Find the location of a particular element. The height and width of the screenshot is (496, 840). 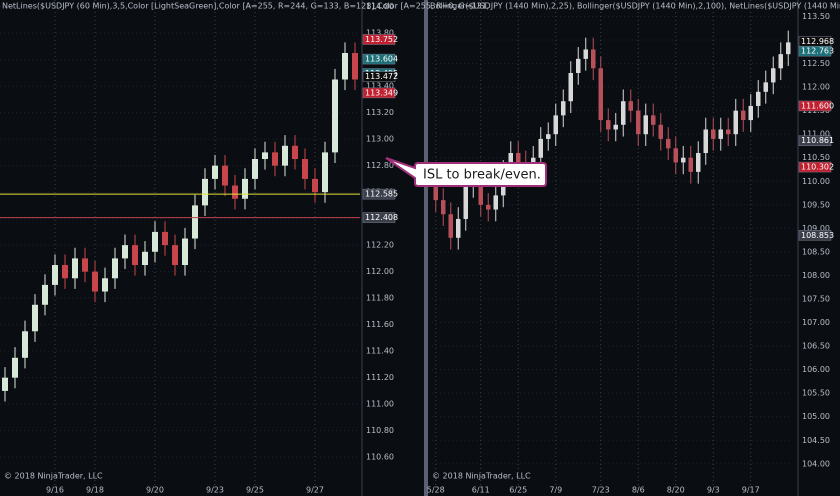

callout is located at coordinates (466, 172).